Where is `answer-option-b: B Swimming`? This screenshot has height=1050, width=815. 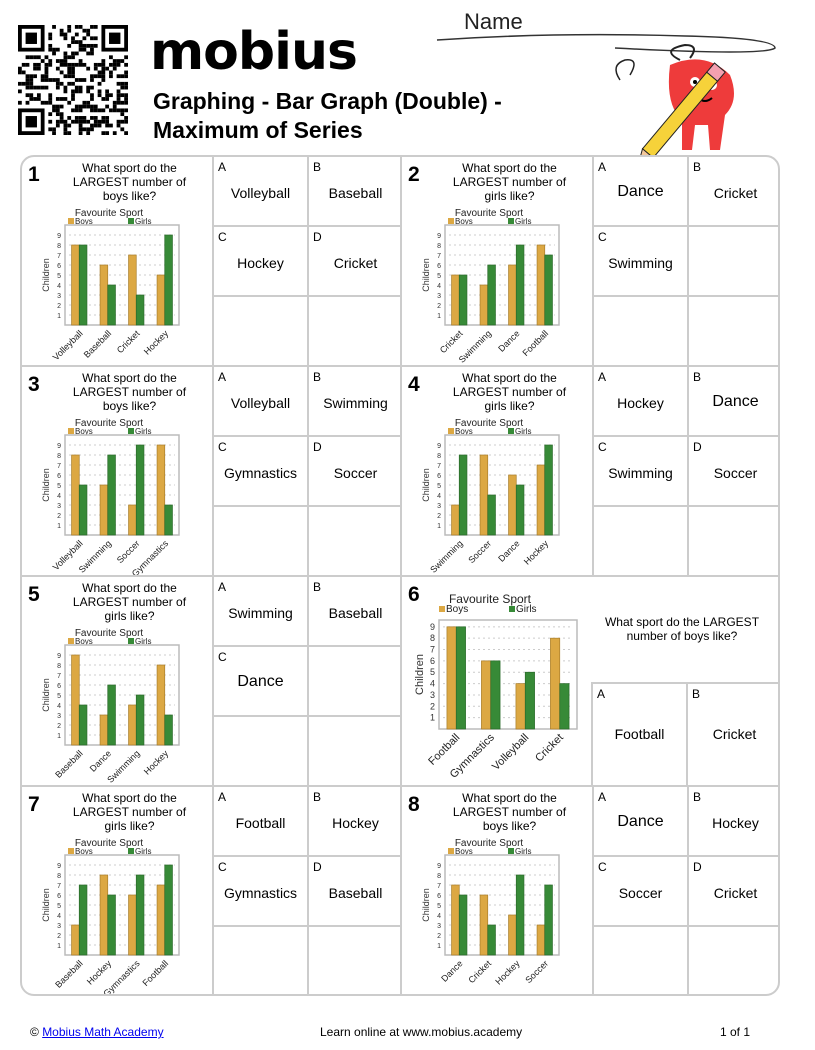 answer-option-b: B Swimming is located at coordinates (354, 402).